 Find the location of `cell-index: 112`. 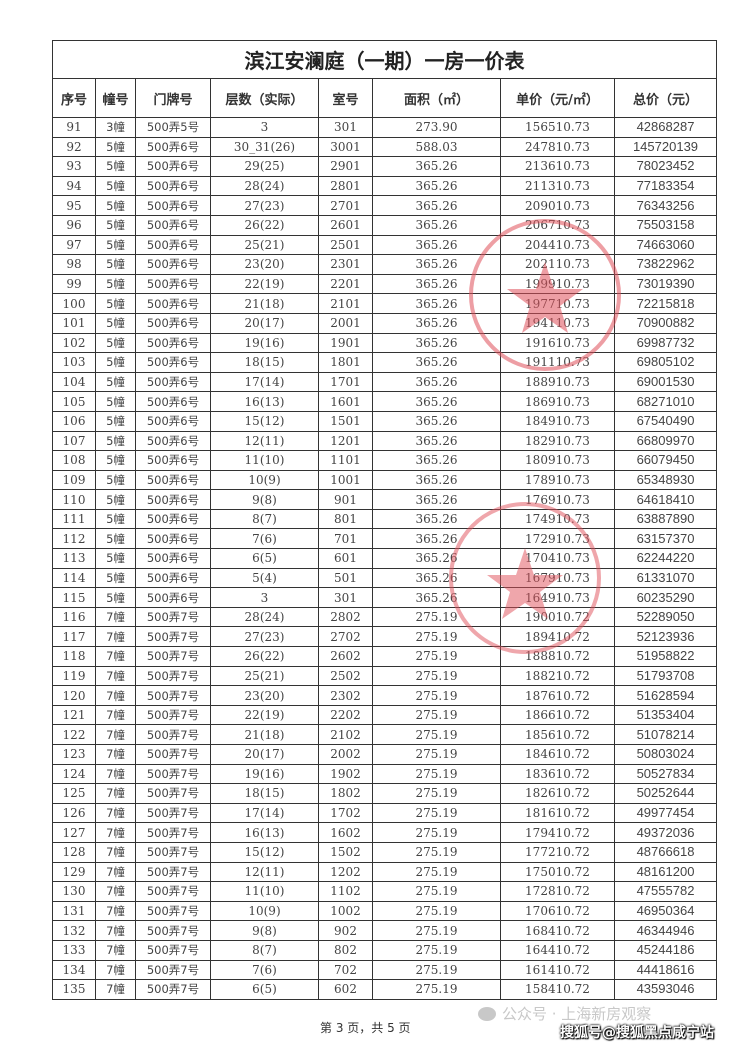

cell-index: 112 is located at coordinates (74, 539).